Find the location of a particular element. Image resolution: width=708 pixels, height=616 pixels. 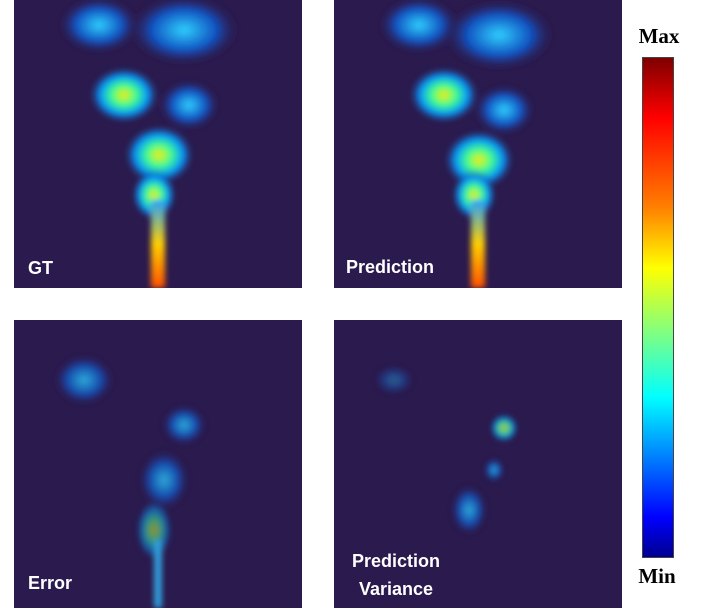

variance-image is located at coordinates (446, 450).